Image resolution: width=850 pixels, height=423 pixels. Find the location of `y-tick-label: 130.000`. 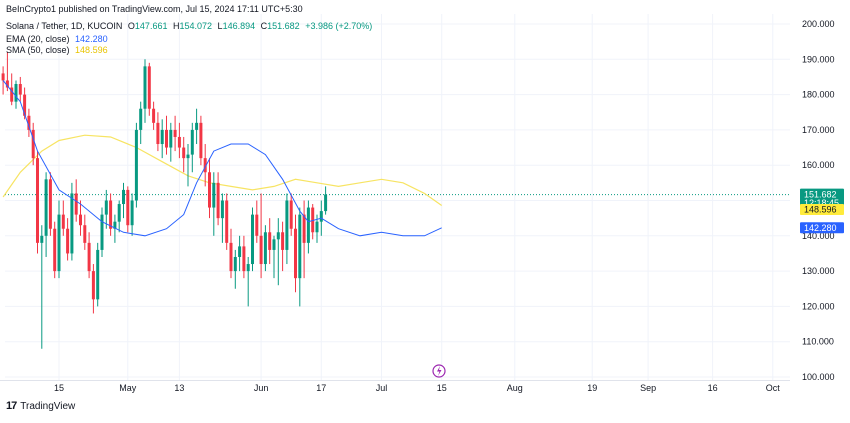

y-tick-label: 130.000 is located at coordinates (818, 271).